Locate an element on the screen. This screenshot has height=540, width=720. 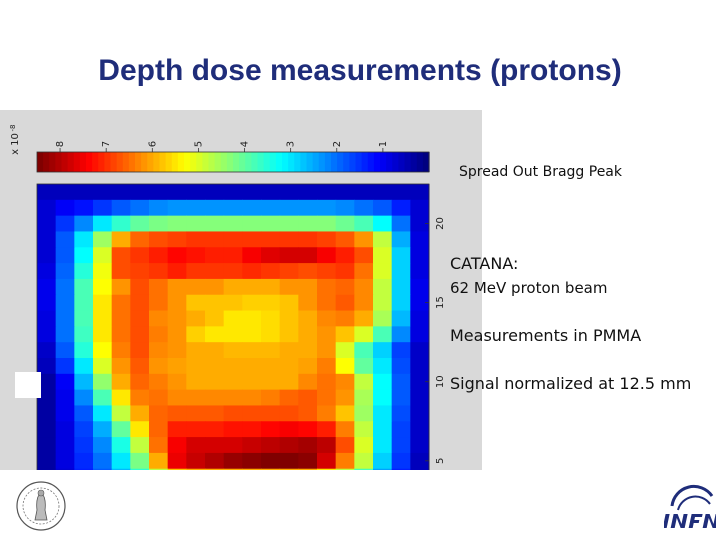
colorbar-tick-label: 6 is located at coordinates (152, 144).